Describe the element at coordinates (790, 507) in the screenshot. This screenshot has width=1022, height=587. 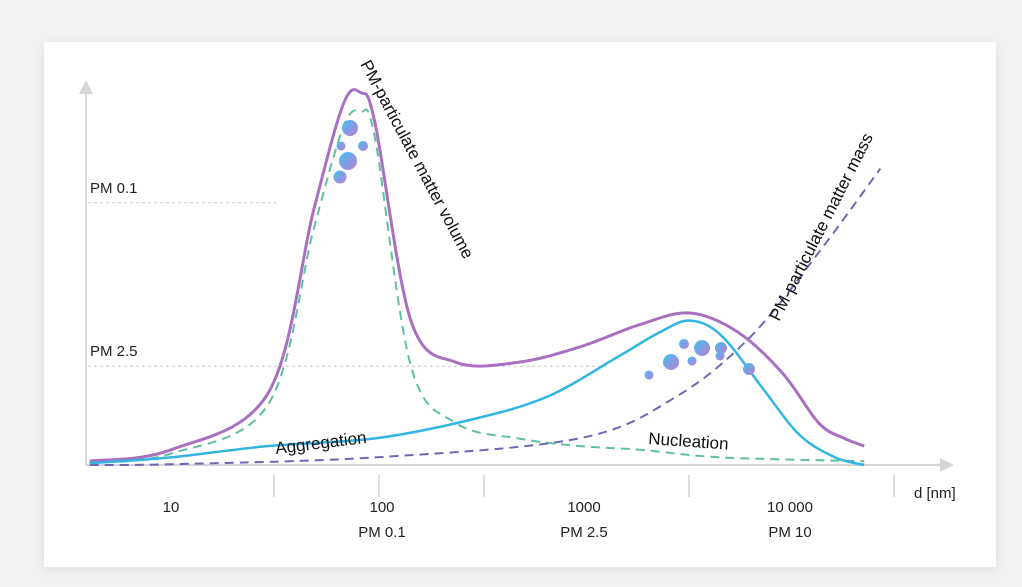
I see `x-tick-label-10000: 10 000` at that location.